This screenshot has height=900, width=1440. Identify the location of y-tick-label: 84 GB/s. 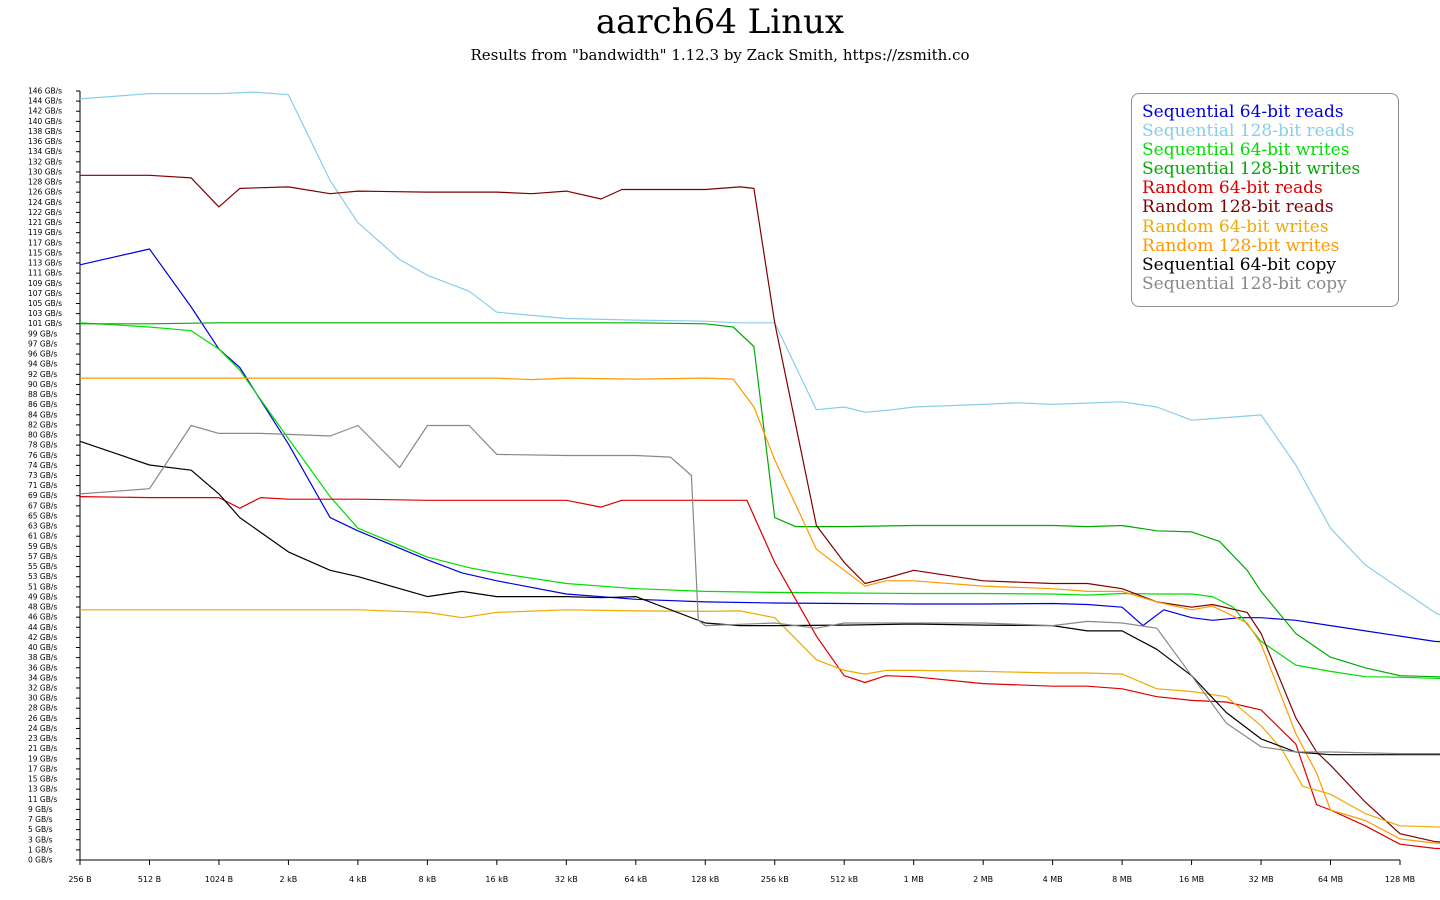
(42, 414).